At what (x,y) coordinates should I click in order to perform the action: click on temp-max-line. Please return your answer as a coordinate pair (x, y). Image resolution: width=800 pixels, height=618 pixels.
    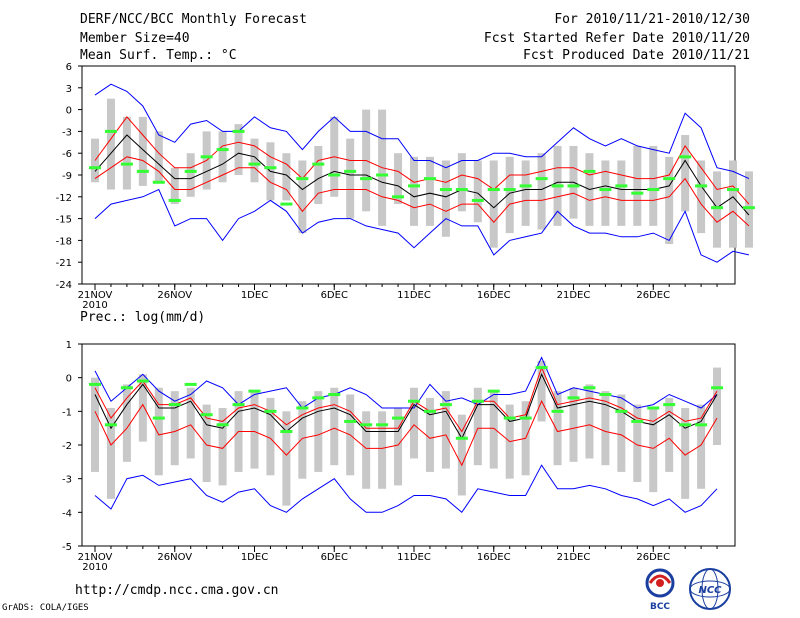
    Looking at the image, I should click on (422, 131).